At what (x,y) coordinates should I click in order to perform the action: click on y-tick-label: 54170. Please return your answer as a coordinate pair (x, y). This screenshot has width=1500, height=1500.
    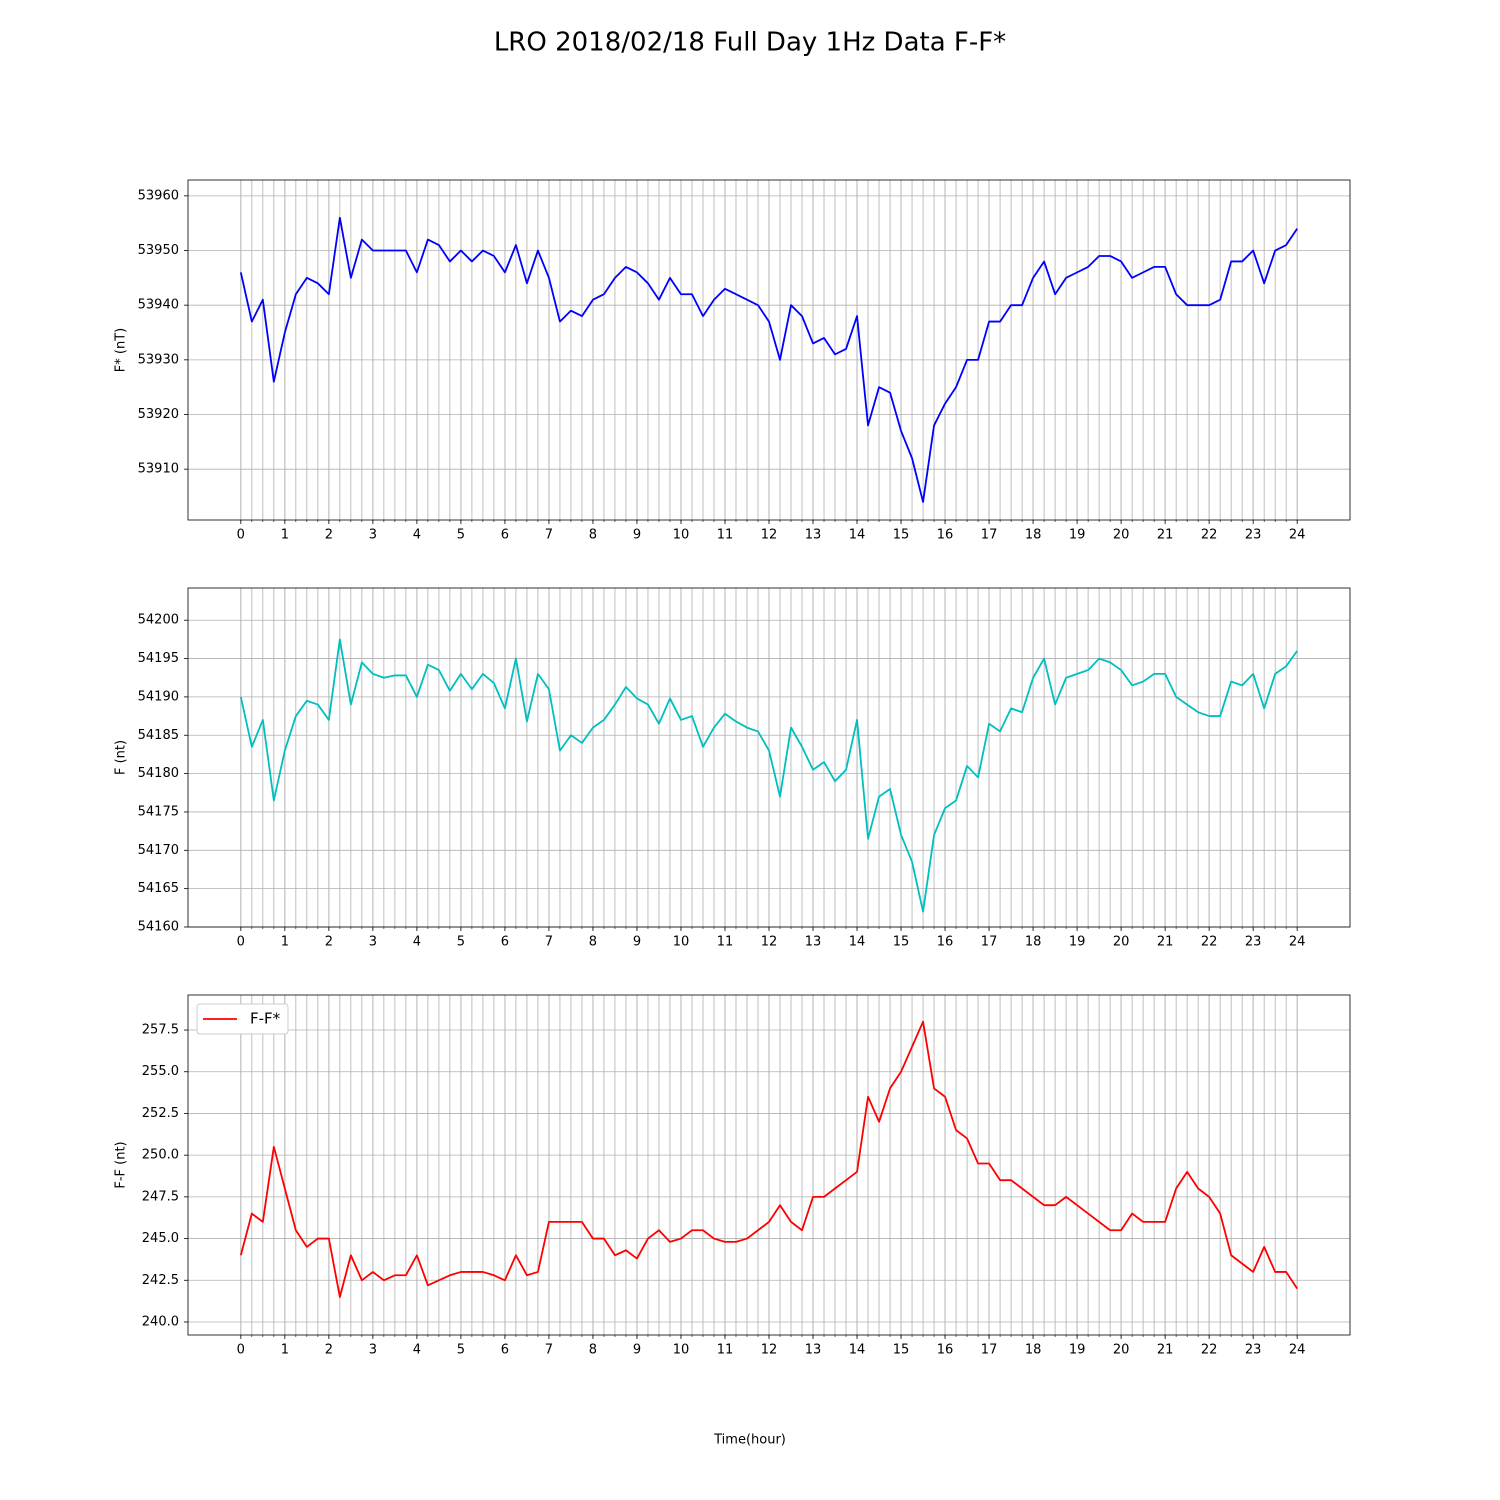
    Looking at the image, I should click on (158, 850).